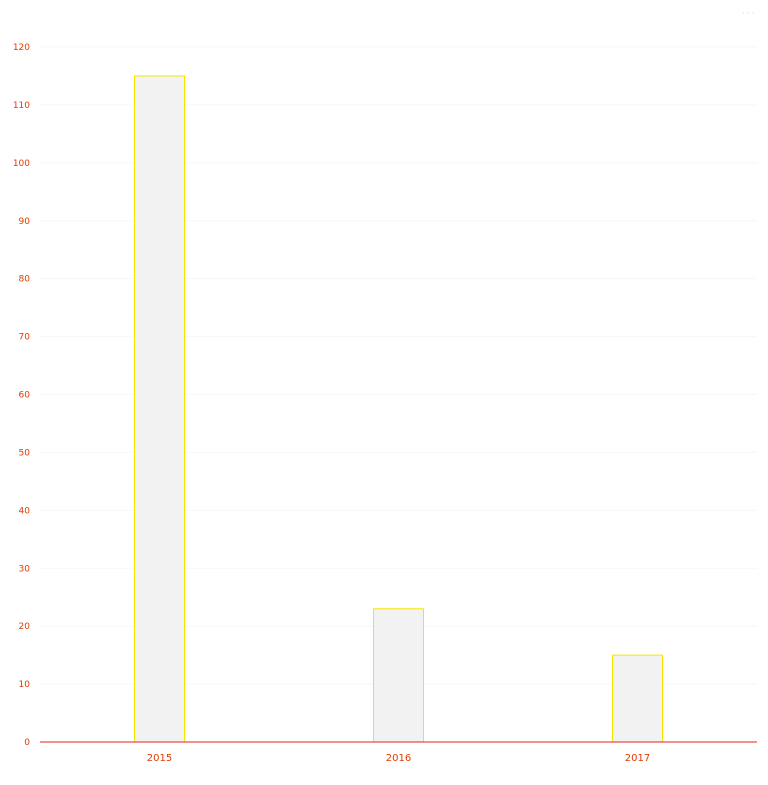  What do you see at coordinates (21, 48) in the screenshot?
I see `y-tick-label: 120` at bounding box center [21, 48].